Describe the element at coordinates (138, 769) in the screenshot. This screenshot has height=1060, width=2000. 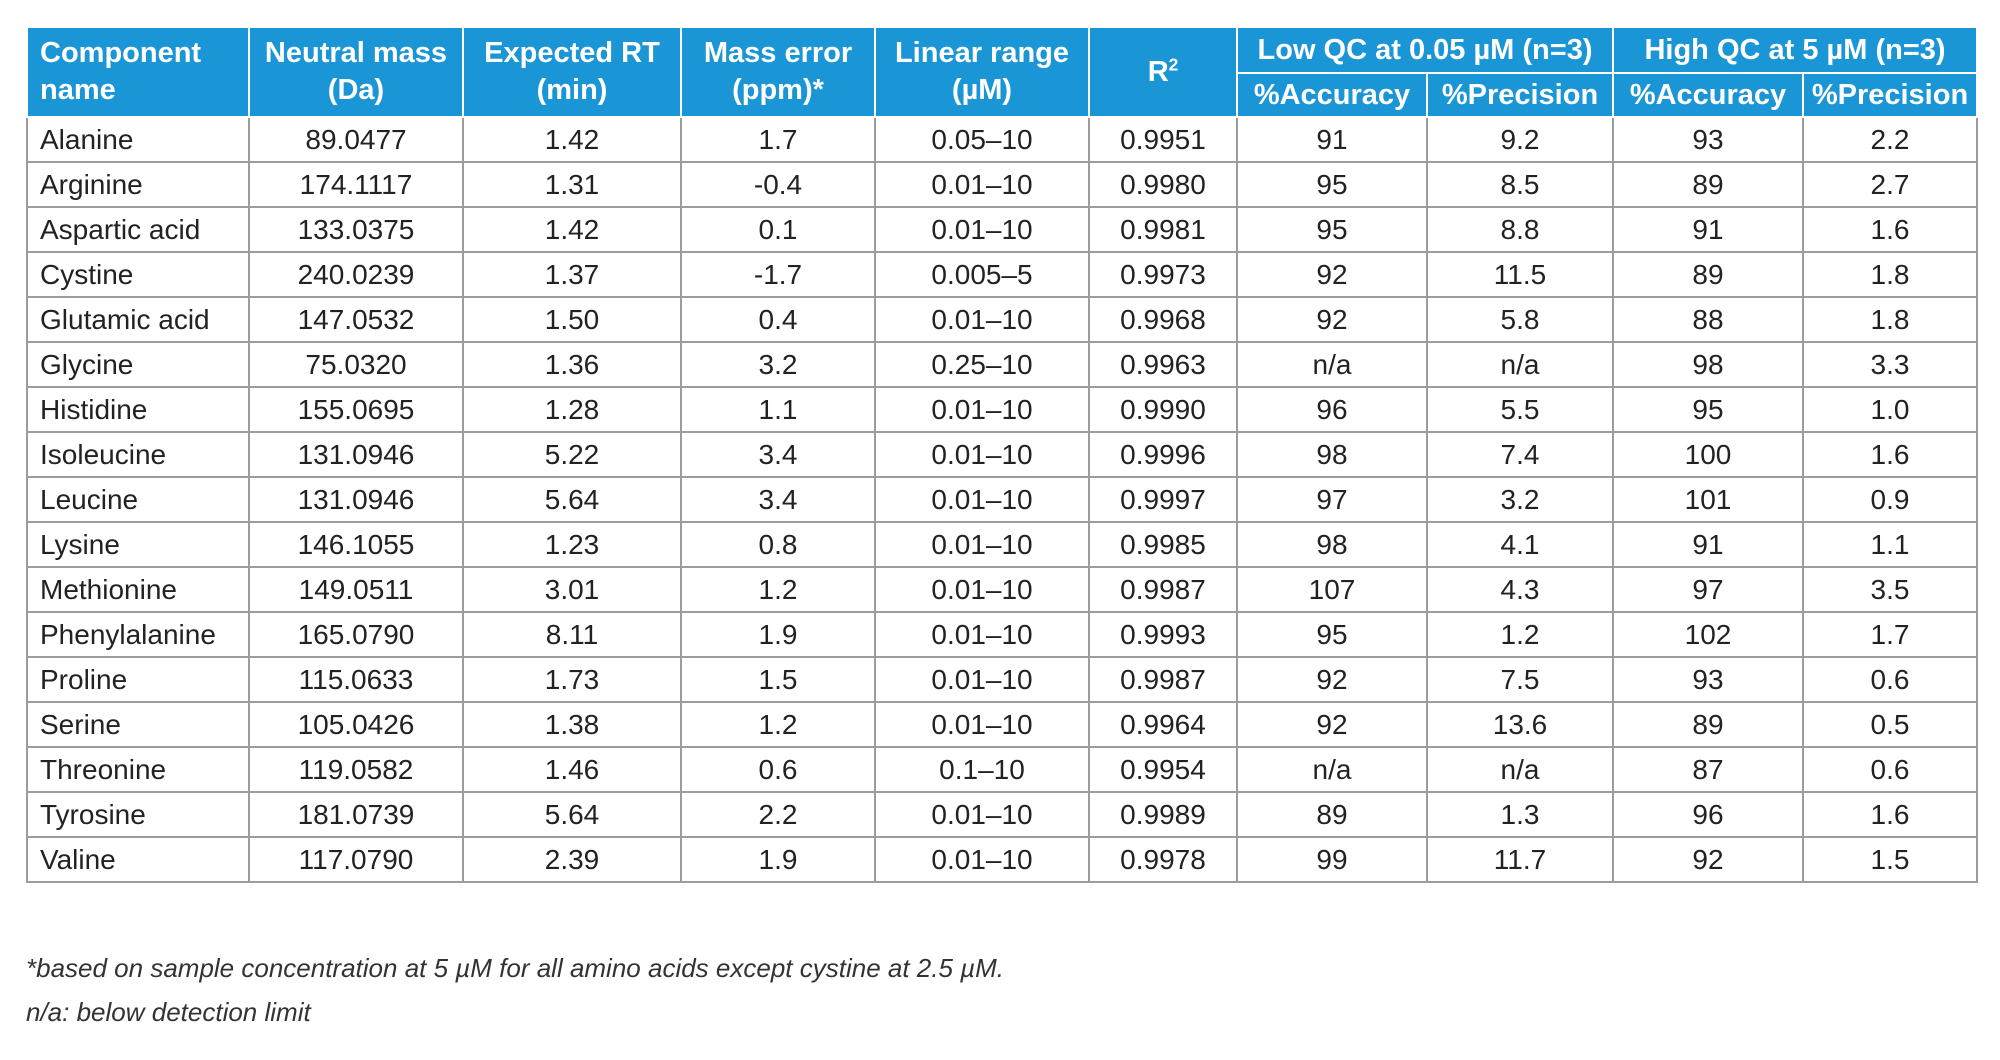
I see `component-name-cell: Threonine` at that location.